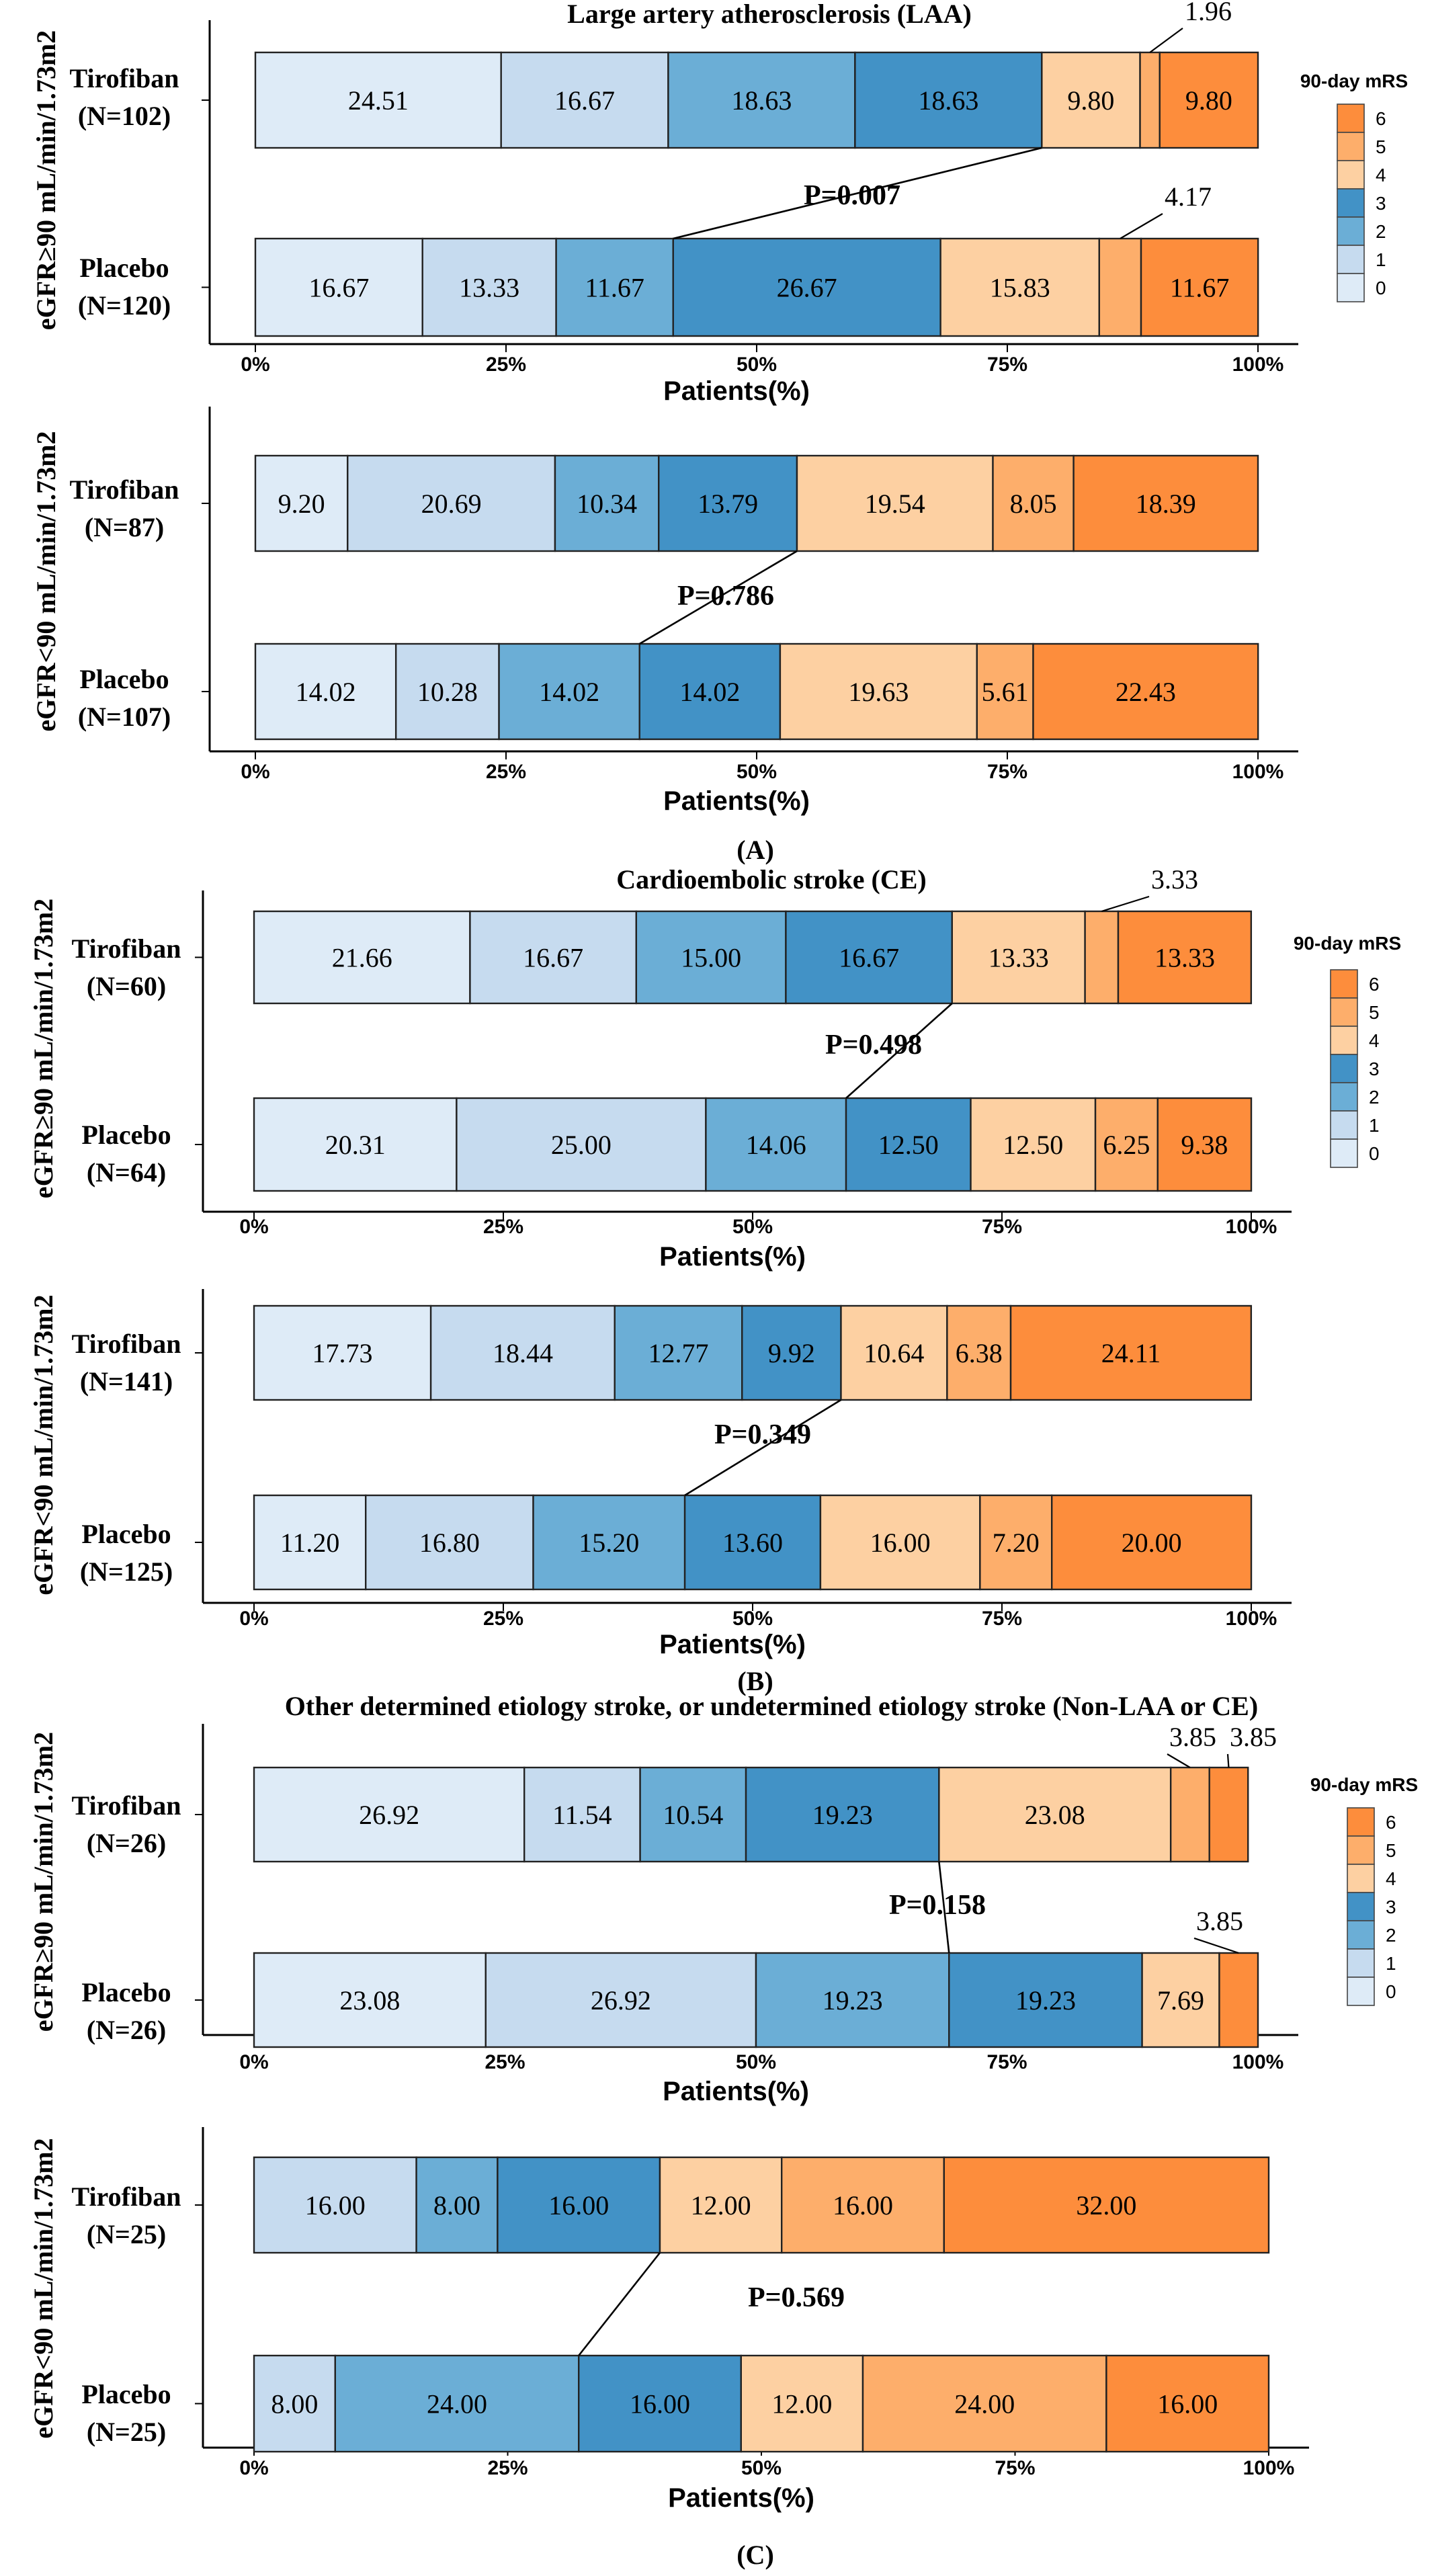  What do you see at coordinates (853, 2000) in the screenshot?
I see `data-label: 19.23` at bounding box center [853, 2000].